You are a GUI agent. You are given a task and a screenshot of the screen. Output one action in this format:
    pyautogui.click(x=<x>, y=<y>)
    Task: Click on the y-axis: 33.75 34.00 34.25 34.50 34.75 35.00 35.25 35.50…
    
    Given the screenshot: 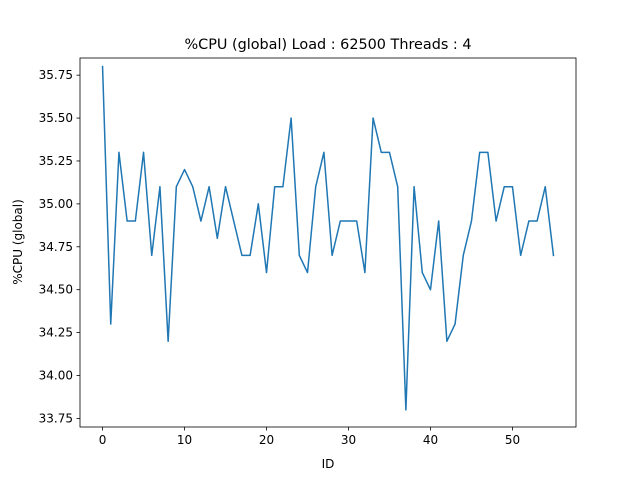 What is the action you would take?
    pyautogui.click(x=59, y=246)
    